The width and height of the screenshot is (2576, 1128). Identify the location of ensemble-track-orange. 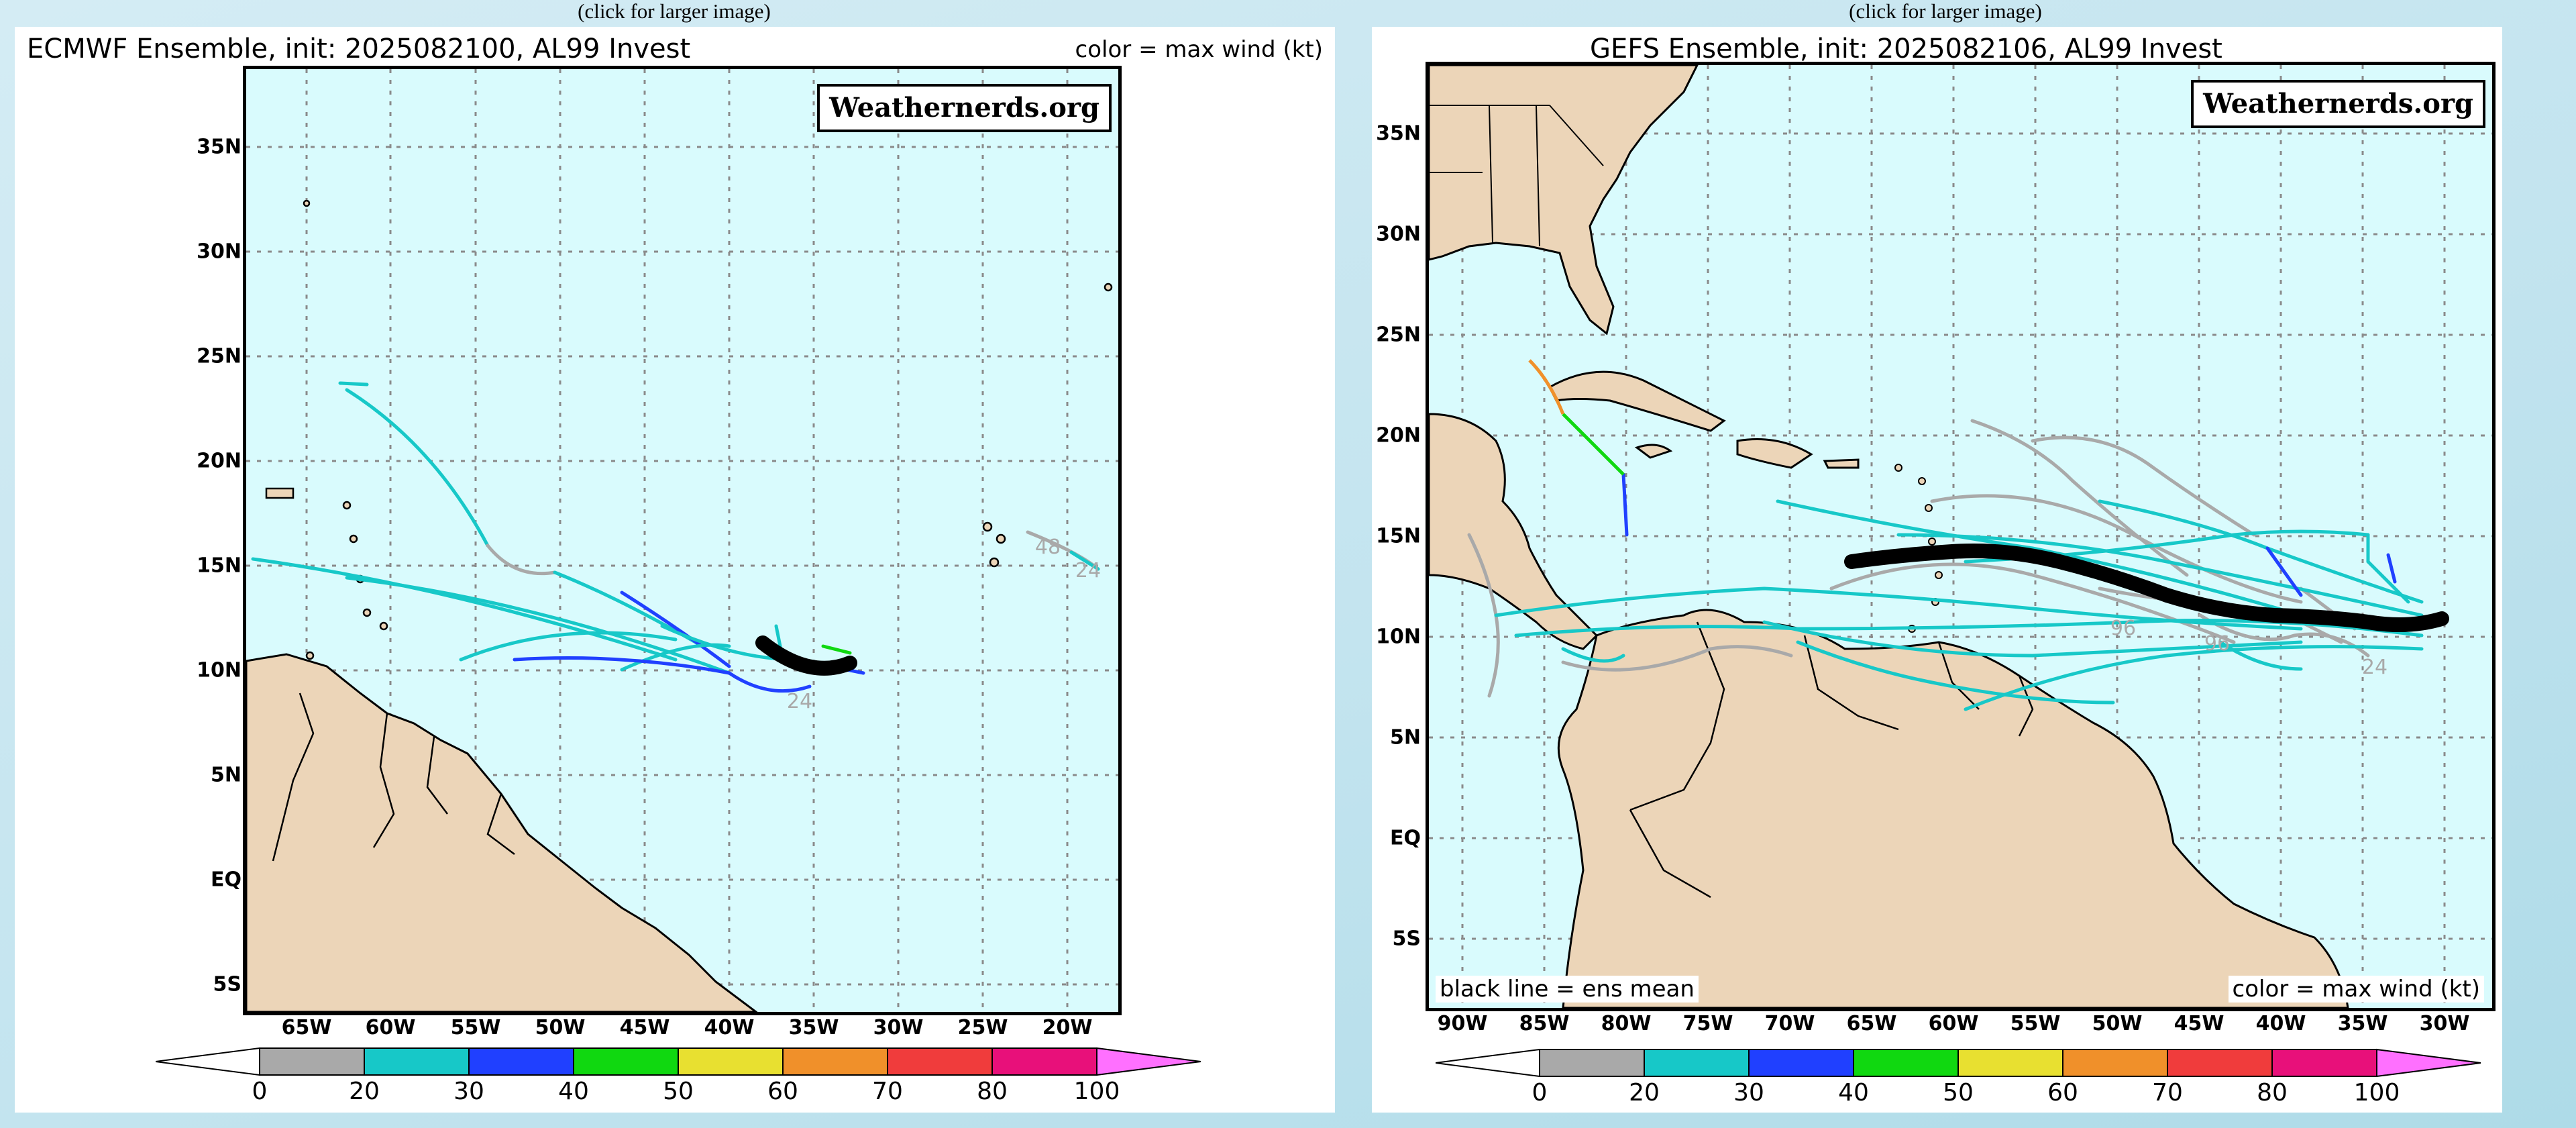
(1546, 387).